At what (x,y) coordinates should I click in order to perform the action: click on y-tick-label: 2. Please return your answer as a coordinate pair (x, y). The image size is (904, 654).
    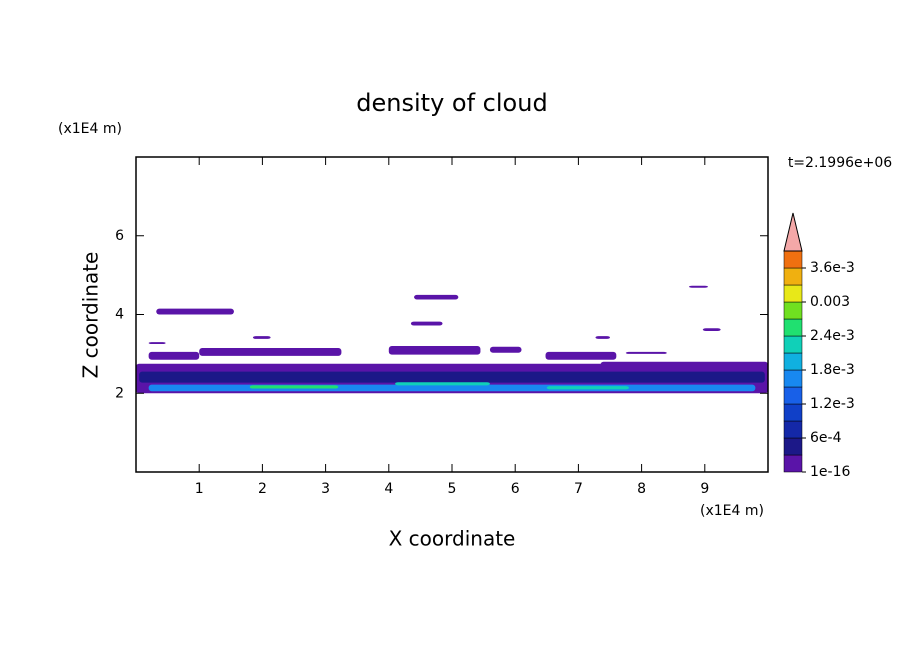
    Looking at the image, I should click on (119, 393).